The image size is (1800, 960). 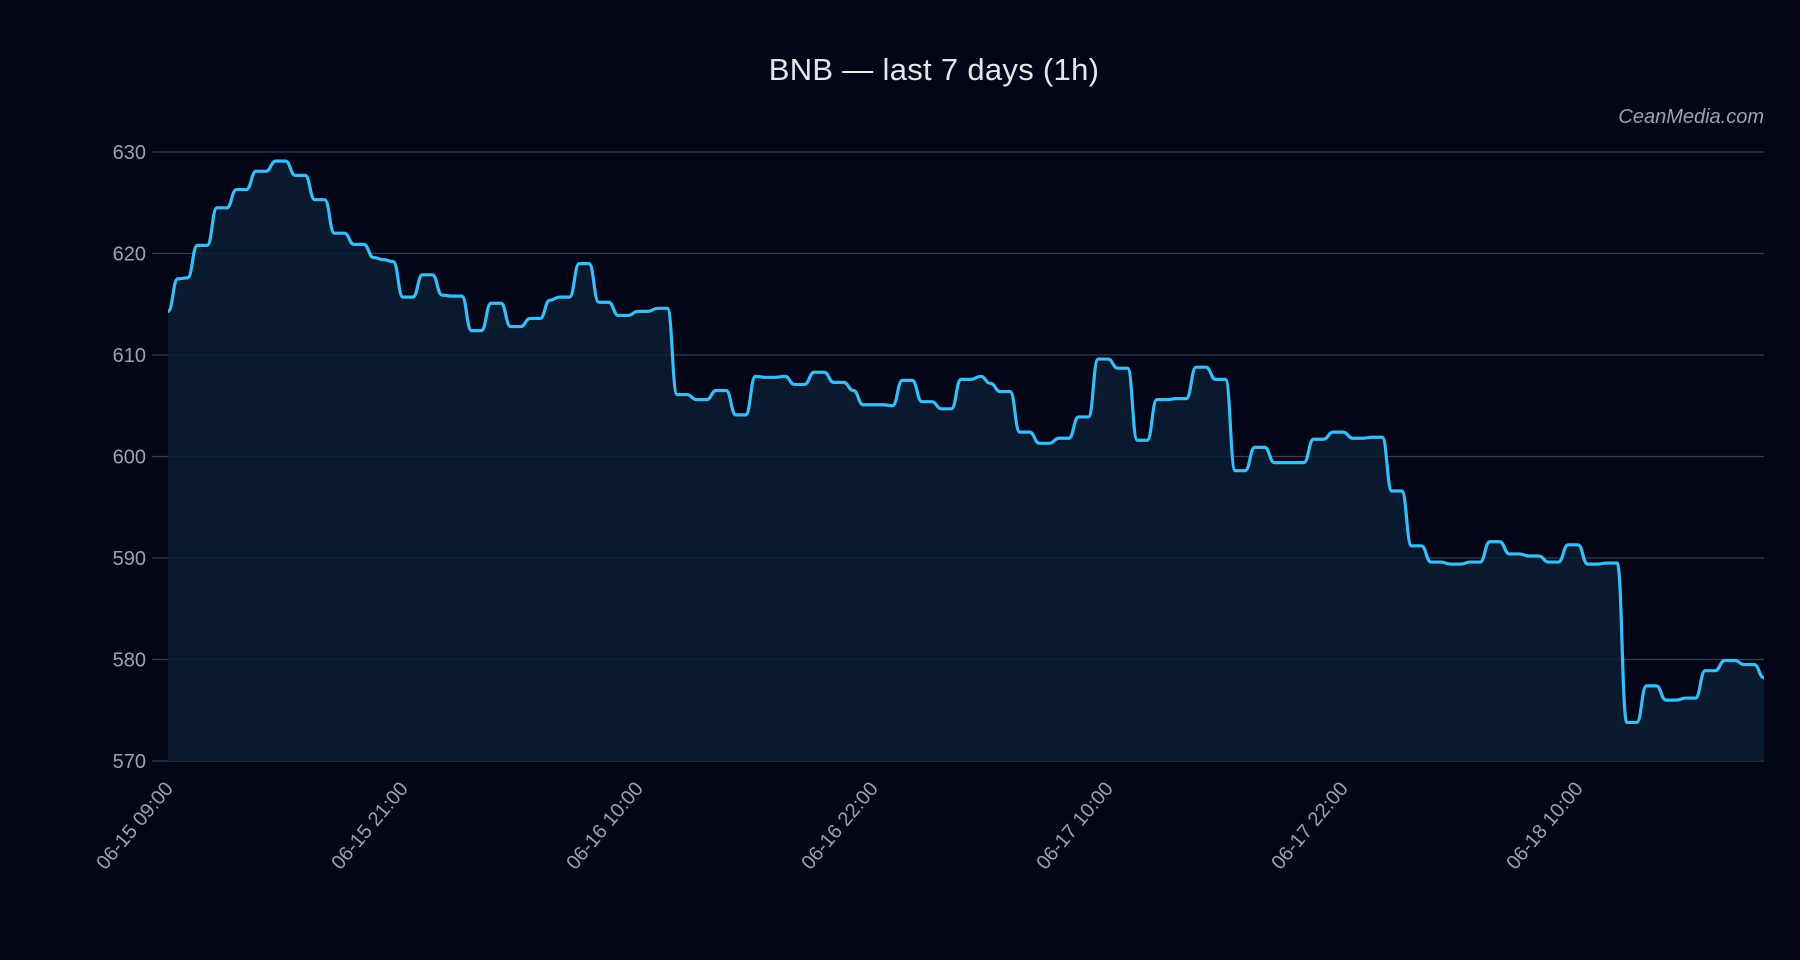 What do you see at coordinates (1074, 826) in the screenshot?
I see `x-tick-label: 06-17 10:00` at bounding box center [1074, 826].